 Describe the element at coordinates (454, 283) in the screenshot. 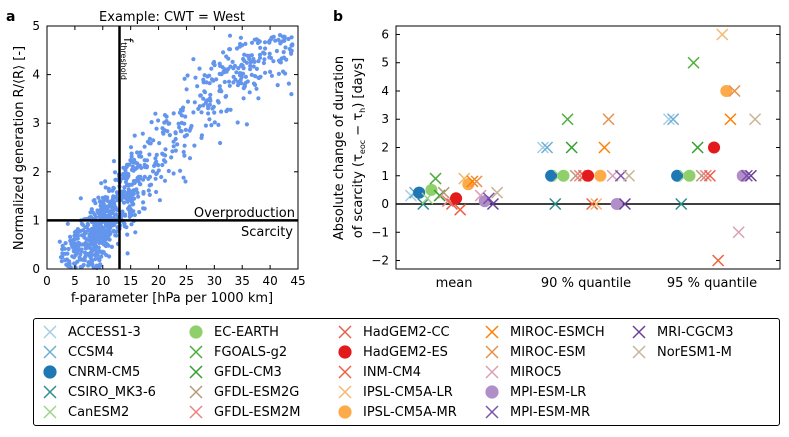

I see `category-label: mean` at that location.